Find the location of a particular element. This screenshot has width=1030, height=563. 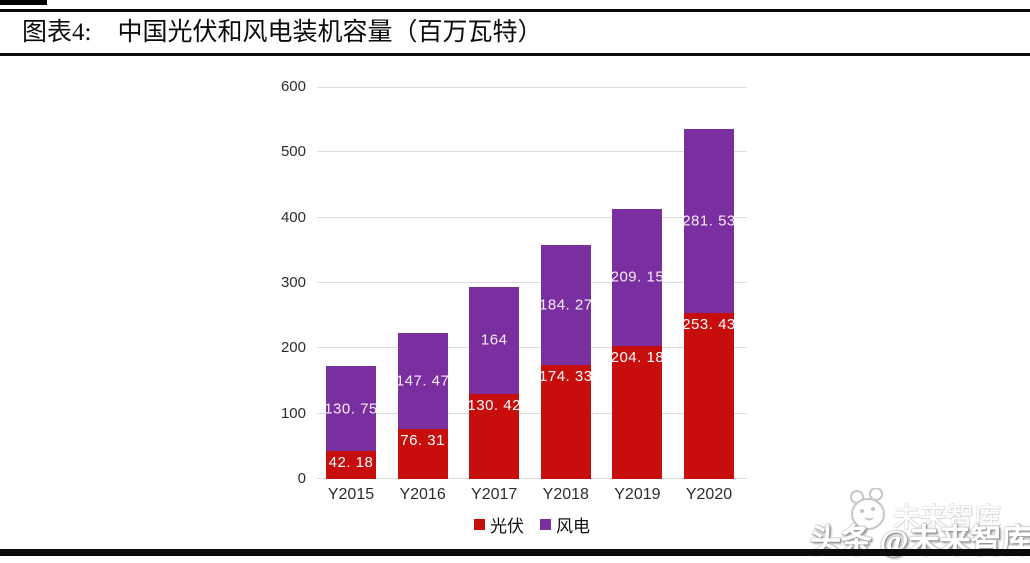

y-tick-label: 100 is located at coordinates (293, 413).